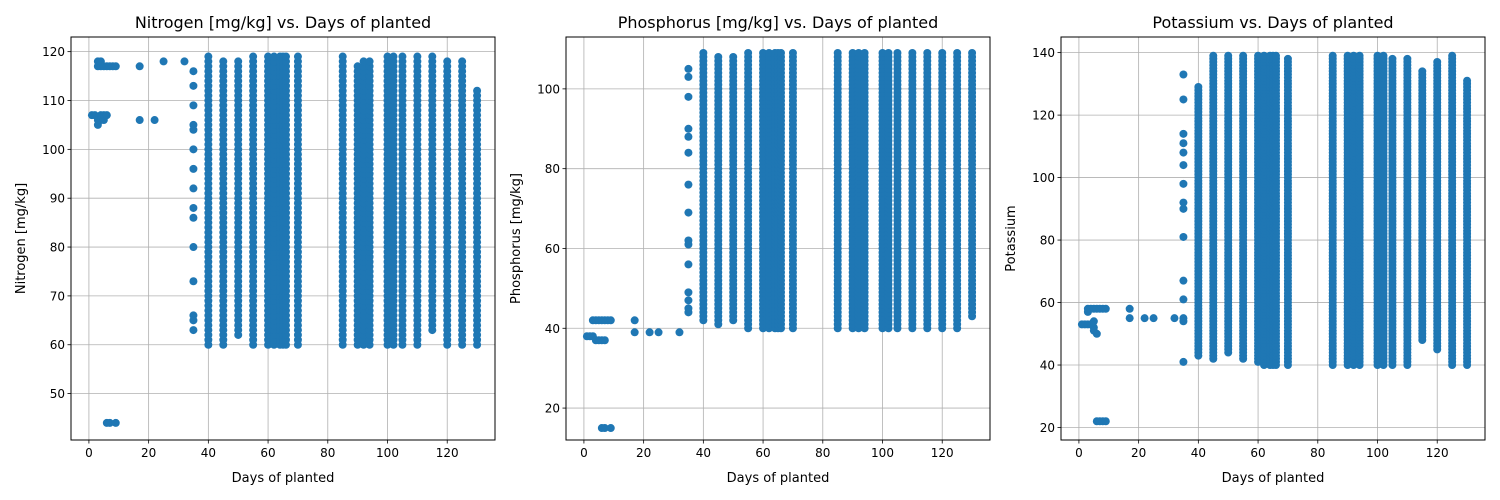  I want to click on x-tick-label: 100, so click(387, 453).